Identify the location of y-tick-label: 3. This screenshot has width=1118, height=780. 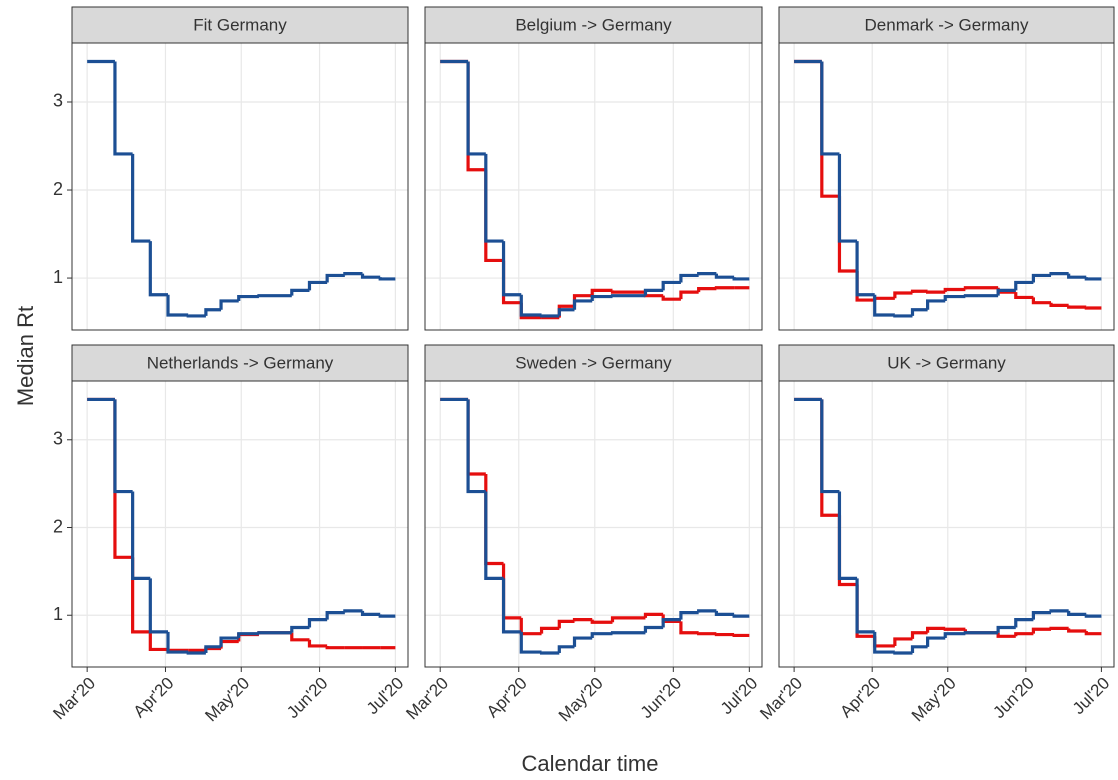
(58, 439).